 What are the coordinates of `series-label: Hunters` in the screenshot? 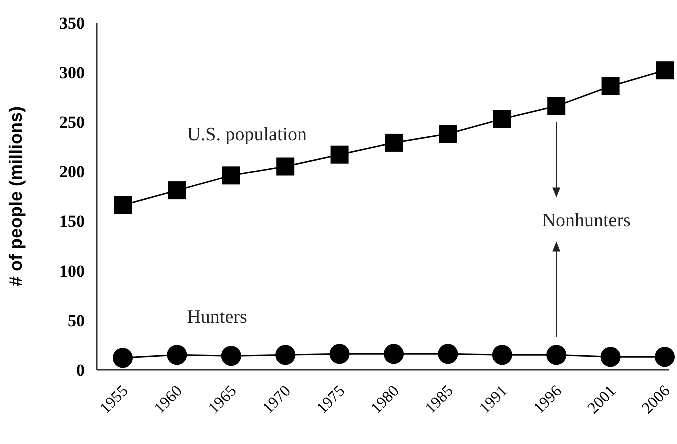 It's located at (217, 317).